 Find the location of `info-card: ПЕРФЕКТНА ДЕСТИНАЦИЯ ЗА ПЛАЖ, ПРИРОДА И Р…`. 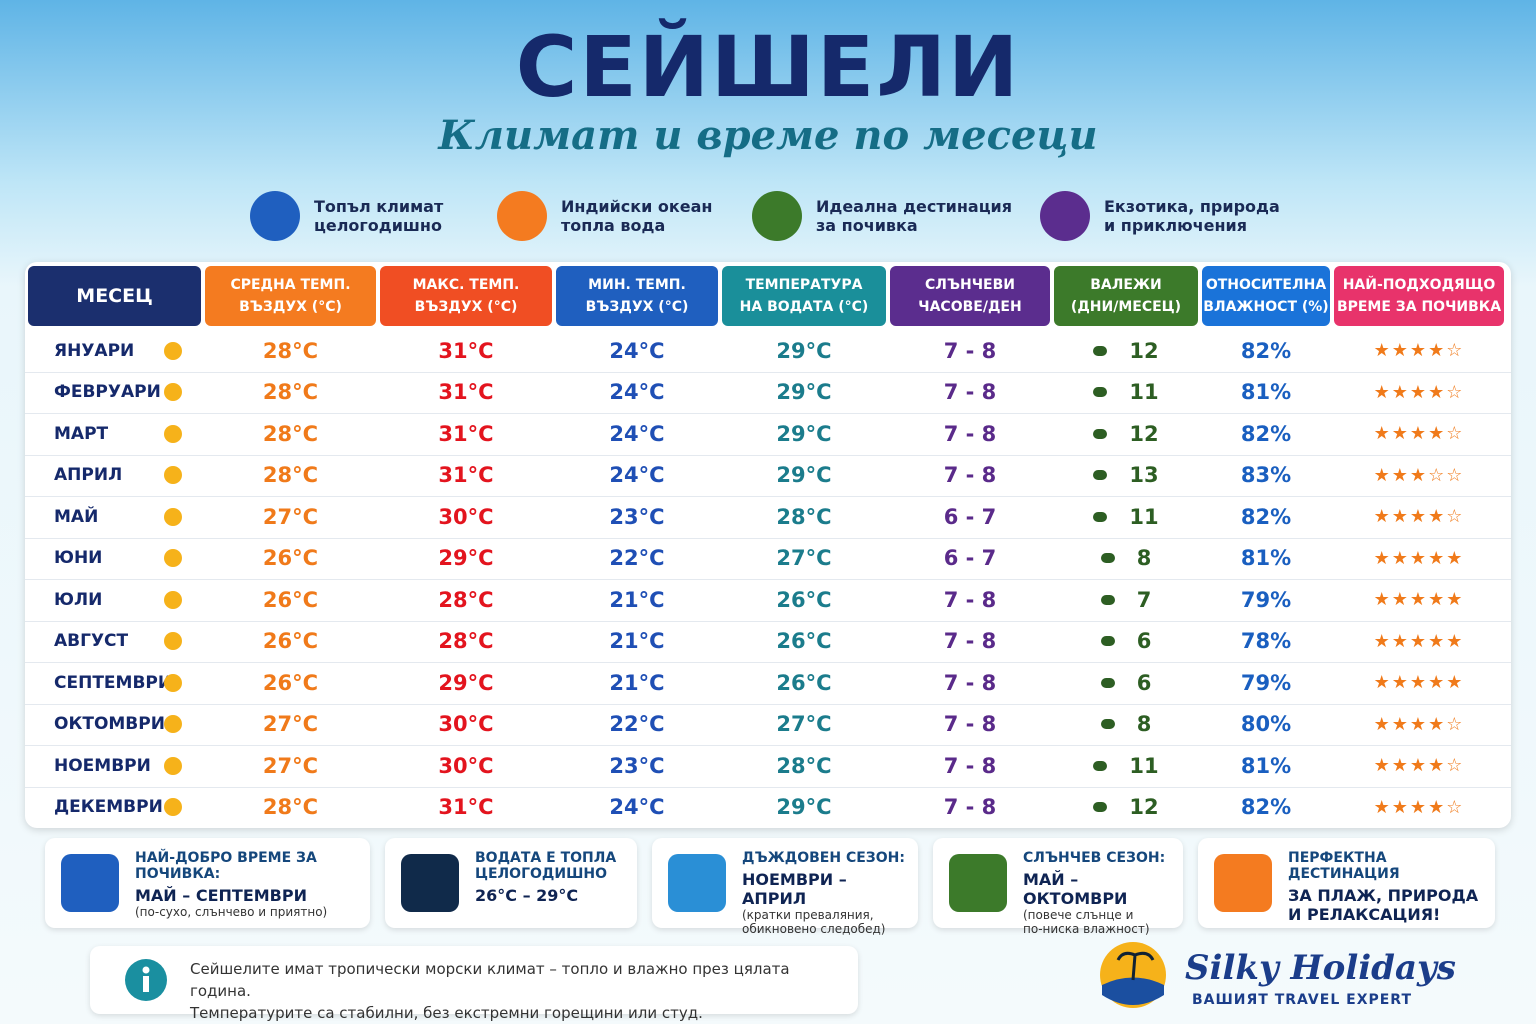

info-card: ПЕРФЕКТНА ДЕСТИНАЦИЯ ЗА ПЛАЖ, ПРИРОДА И Р… is located at coordinates (1346, 883).